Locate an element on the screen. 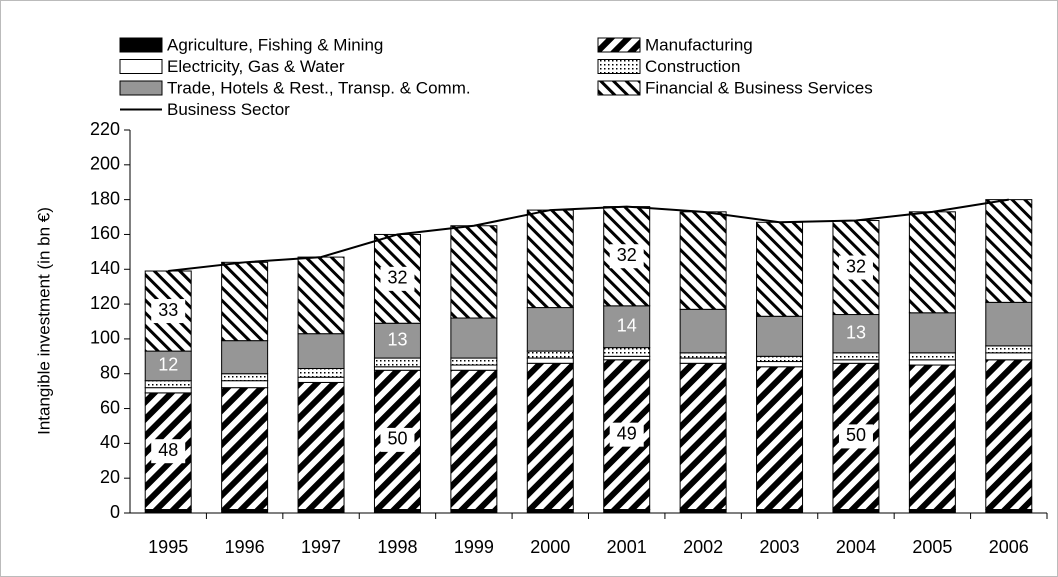 The image size is (1058, 577). legend-label: Financial & Business Services is located at coordinates (759, 87).